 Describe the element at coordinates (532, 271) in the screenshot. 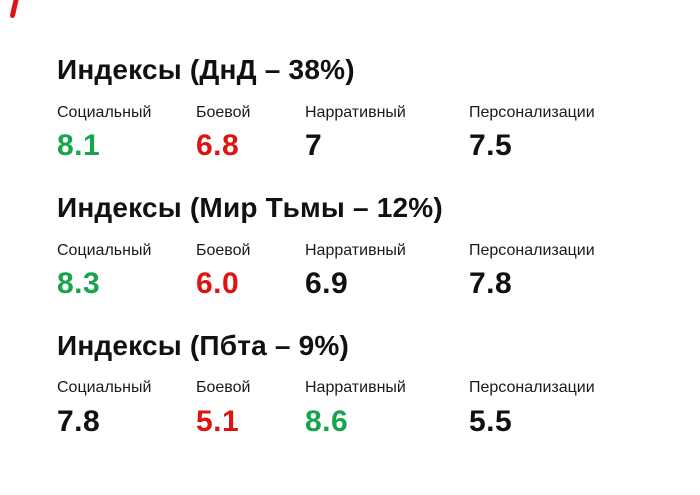

I see `metric-column: Персонализации 7.8` at that location.